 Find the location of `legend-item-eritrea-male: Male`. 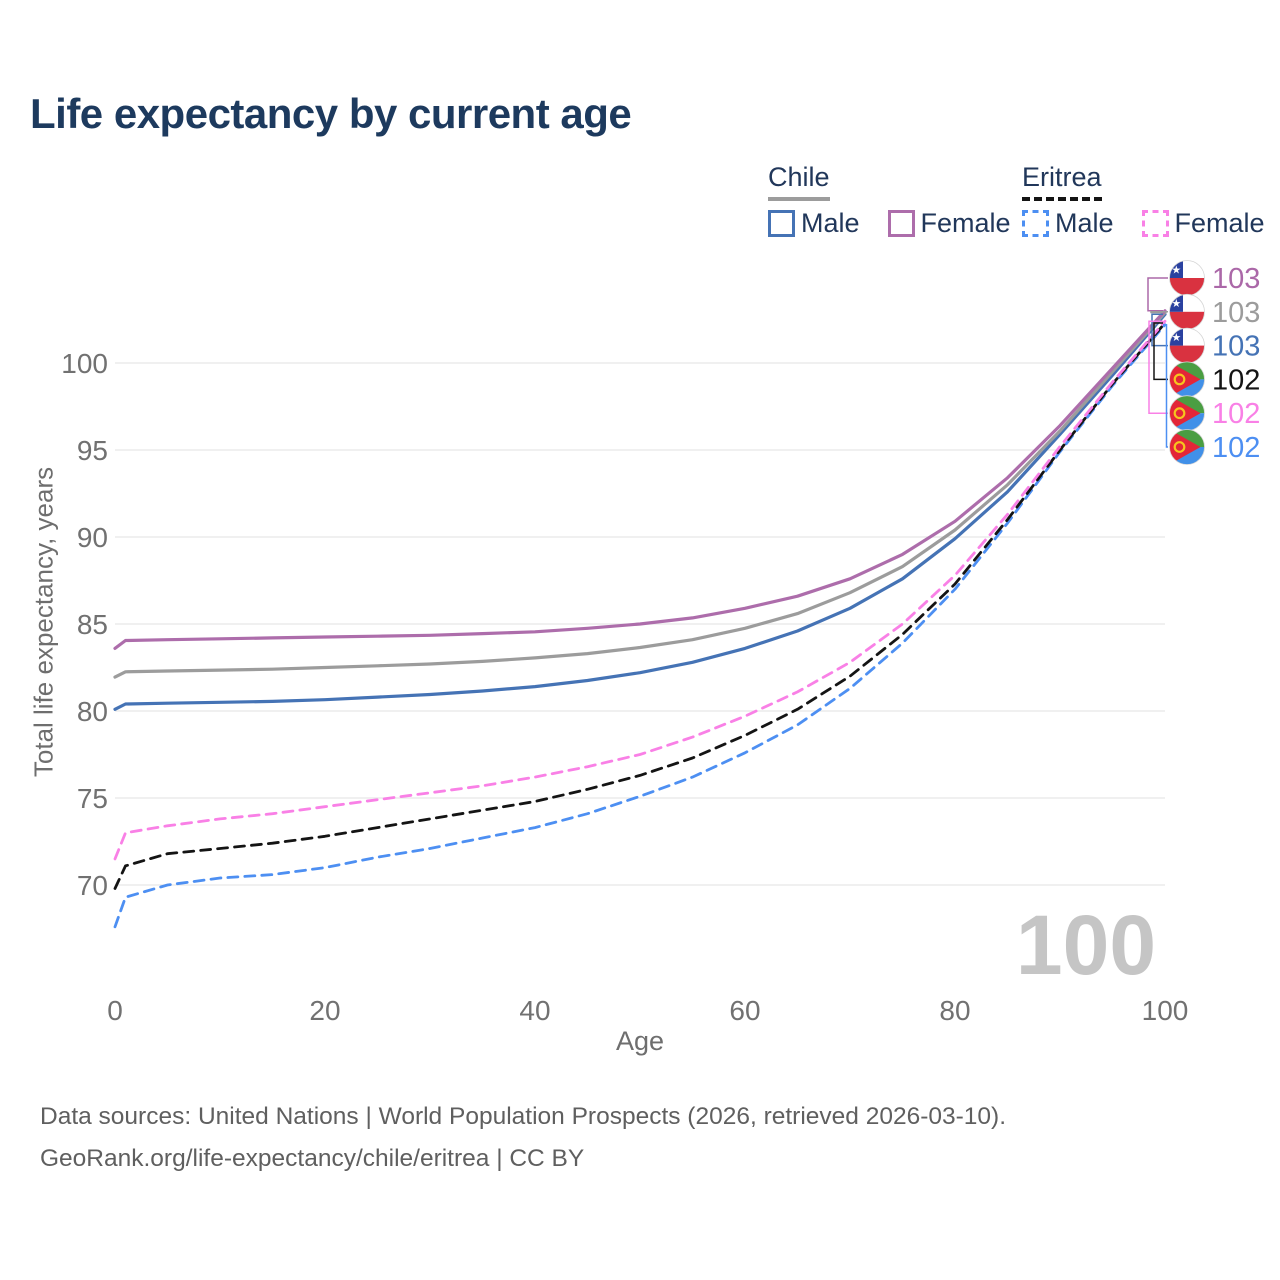

legend-item-eritrea-male: Male is located at coordinates (1068, 223).